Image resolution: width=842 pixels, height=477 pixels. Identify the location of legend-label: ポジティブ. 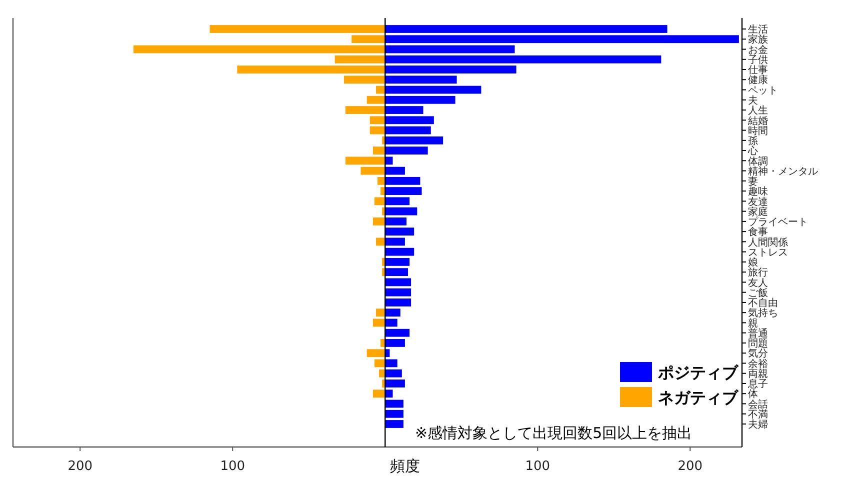
(698, 372).